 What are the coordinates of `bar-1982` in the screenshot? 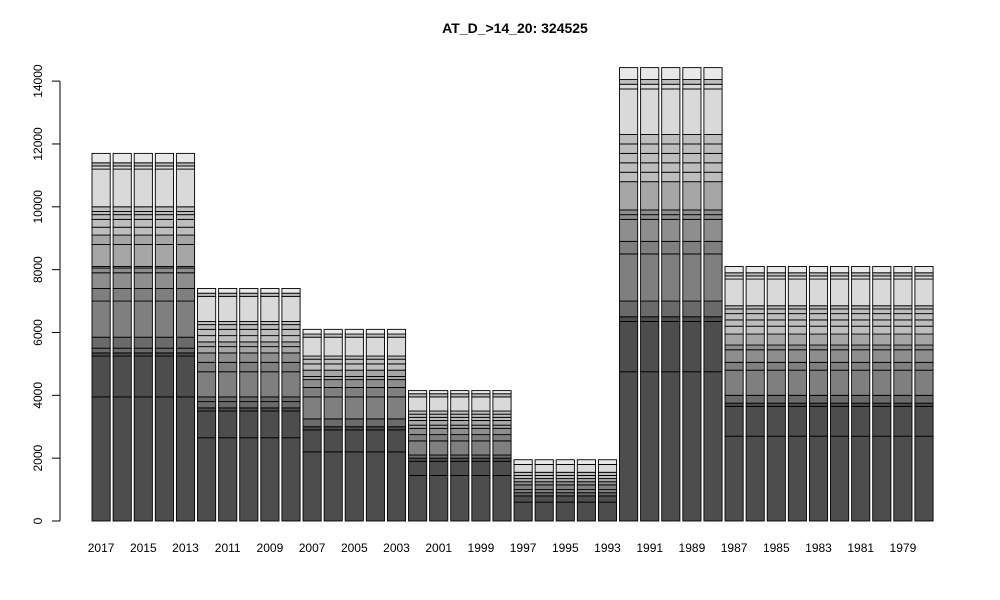 It's located at (840, 394).